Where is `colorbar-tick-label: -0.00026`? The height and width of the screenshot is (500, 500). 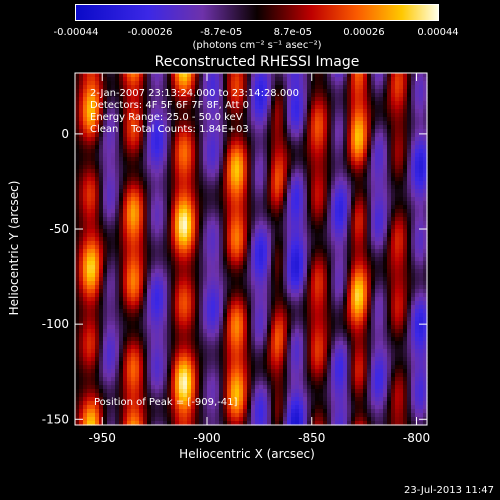
colorbar-tick-label: -0.00026 is located at coordinates (150, 32).